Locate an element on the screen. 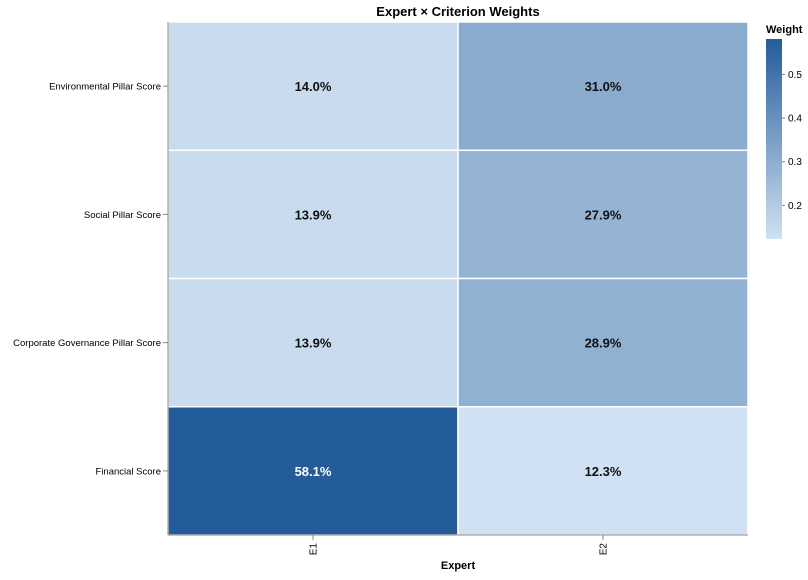  x-axis-title: Expert is located at coordinates (458, 566).